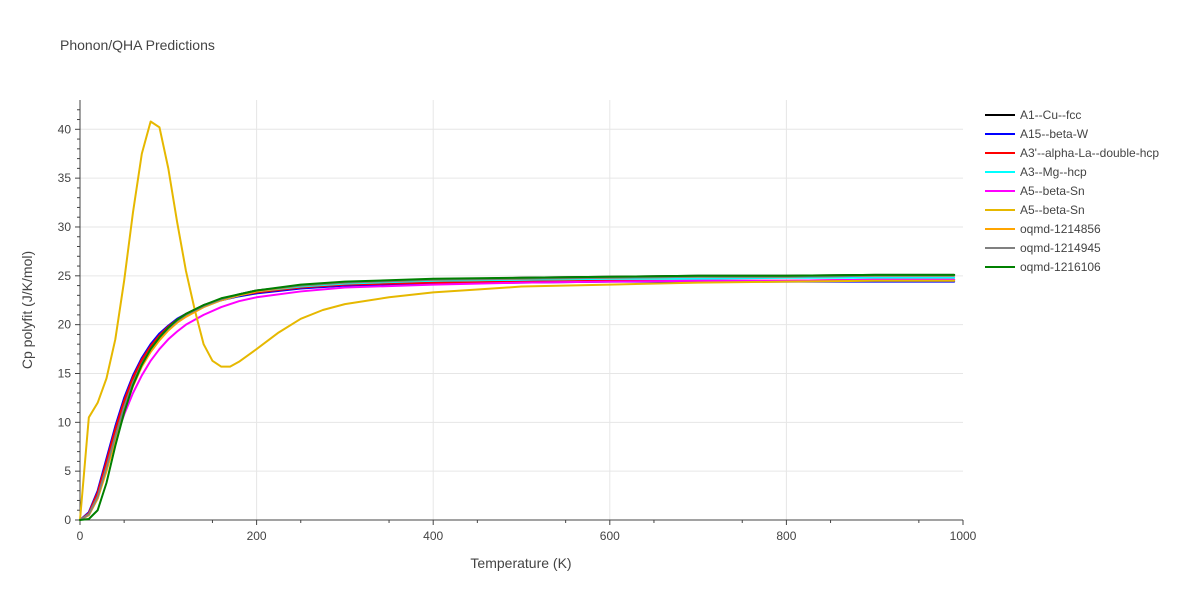 This screenshot has width=1200, height=605. I want to click on legend-label: A1--Cu--fcc, so click(1050, 115).